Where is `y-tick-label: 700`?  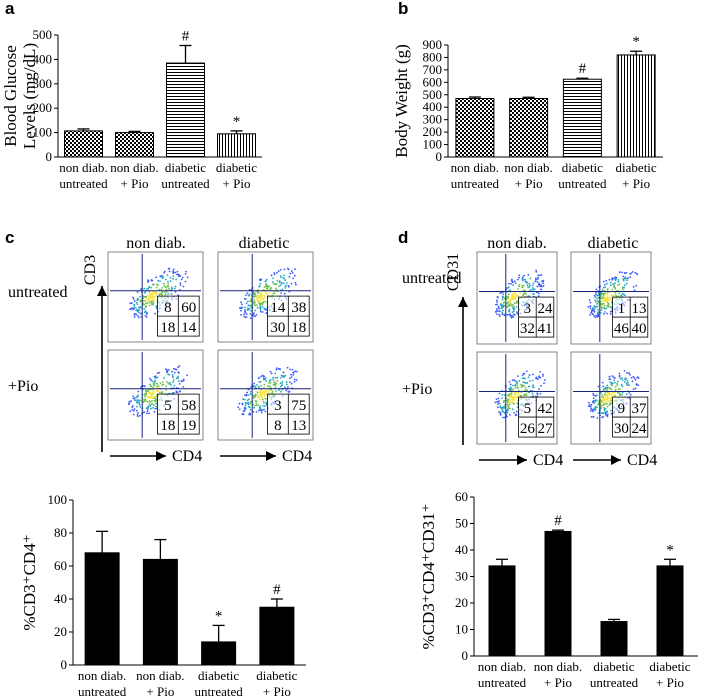 y-tick-label: 700 is located at coordinates (433, 69).